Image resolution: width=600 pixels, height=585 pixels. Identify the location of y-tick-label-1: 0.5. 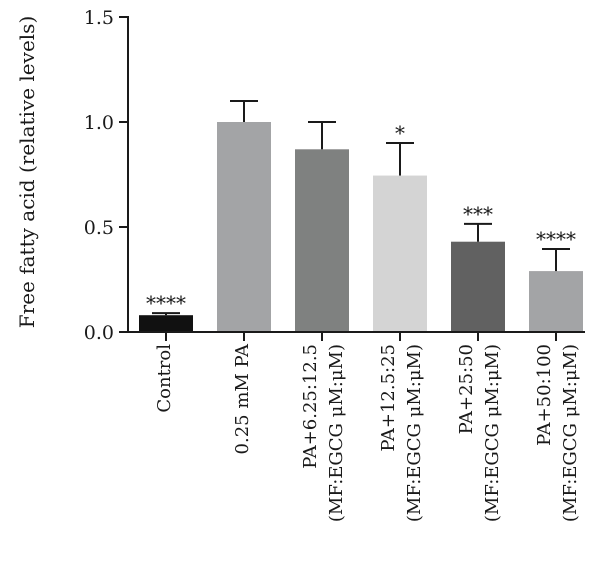
(99, 228).